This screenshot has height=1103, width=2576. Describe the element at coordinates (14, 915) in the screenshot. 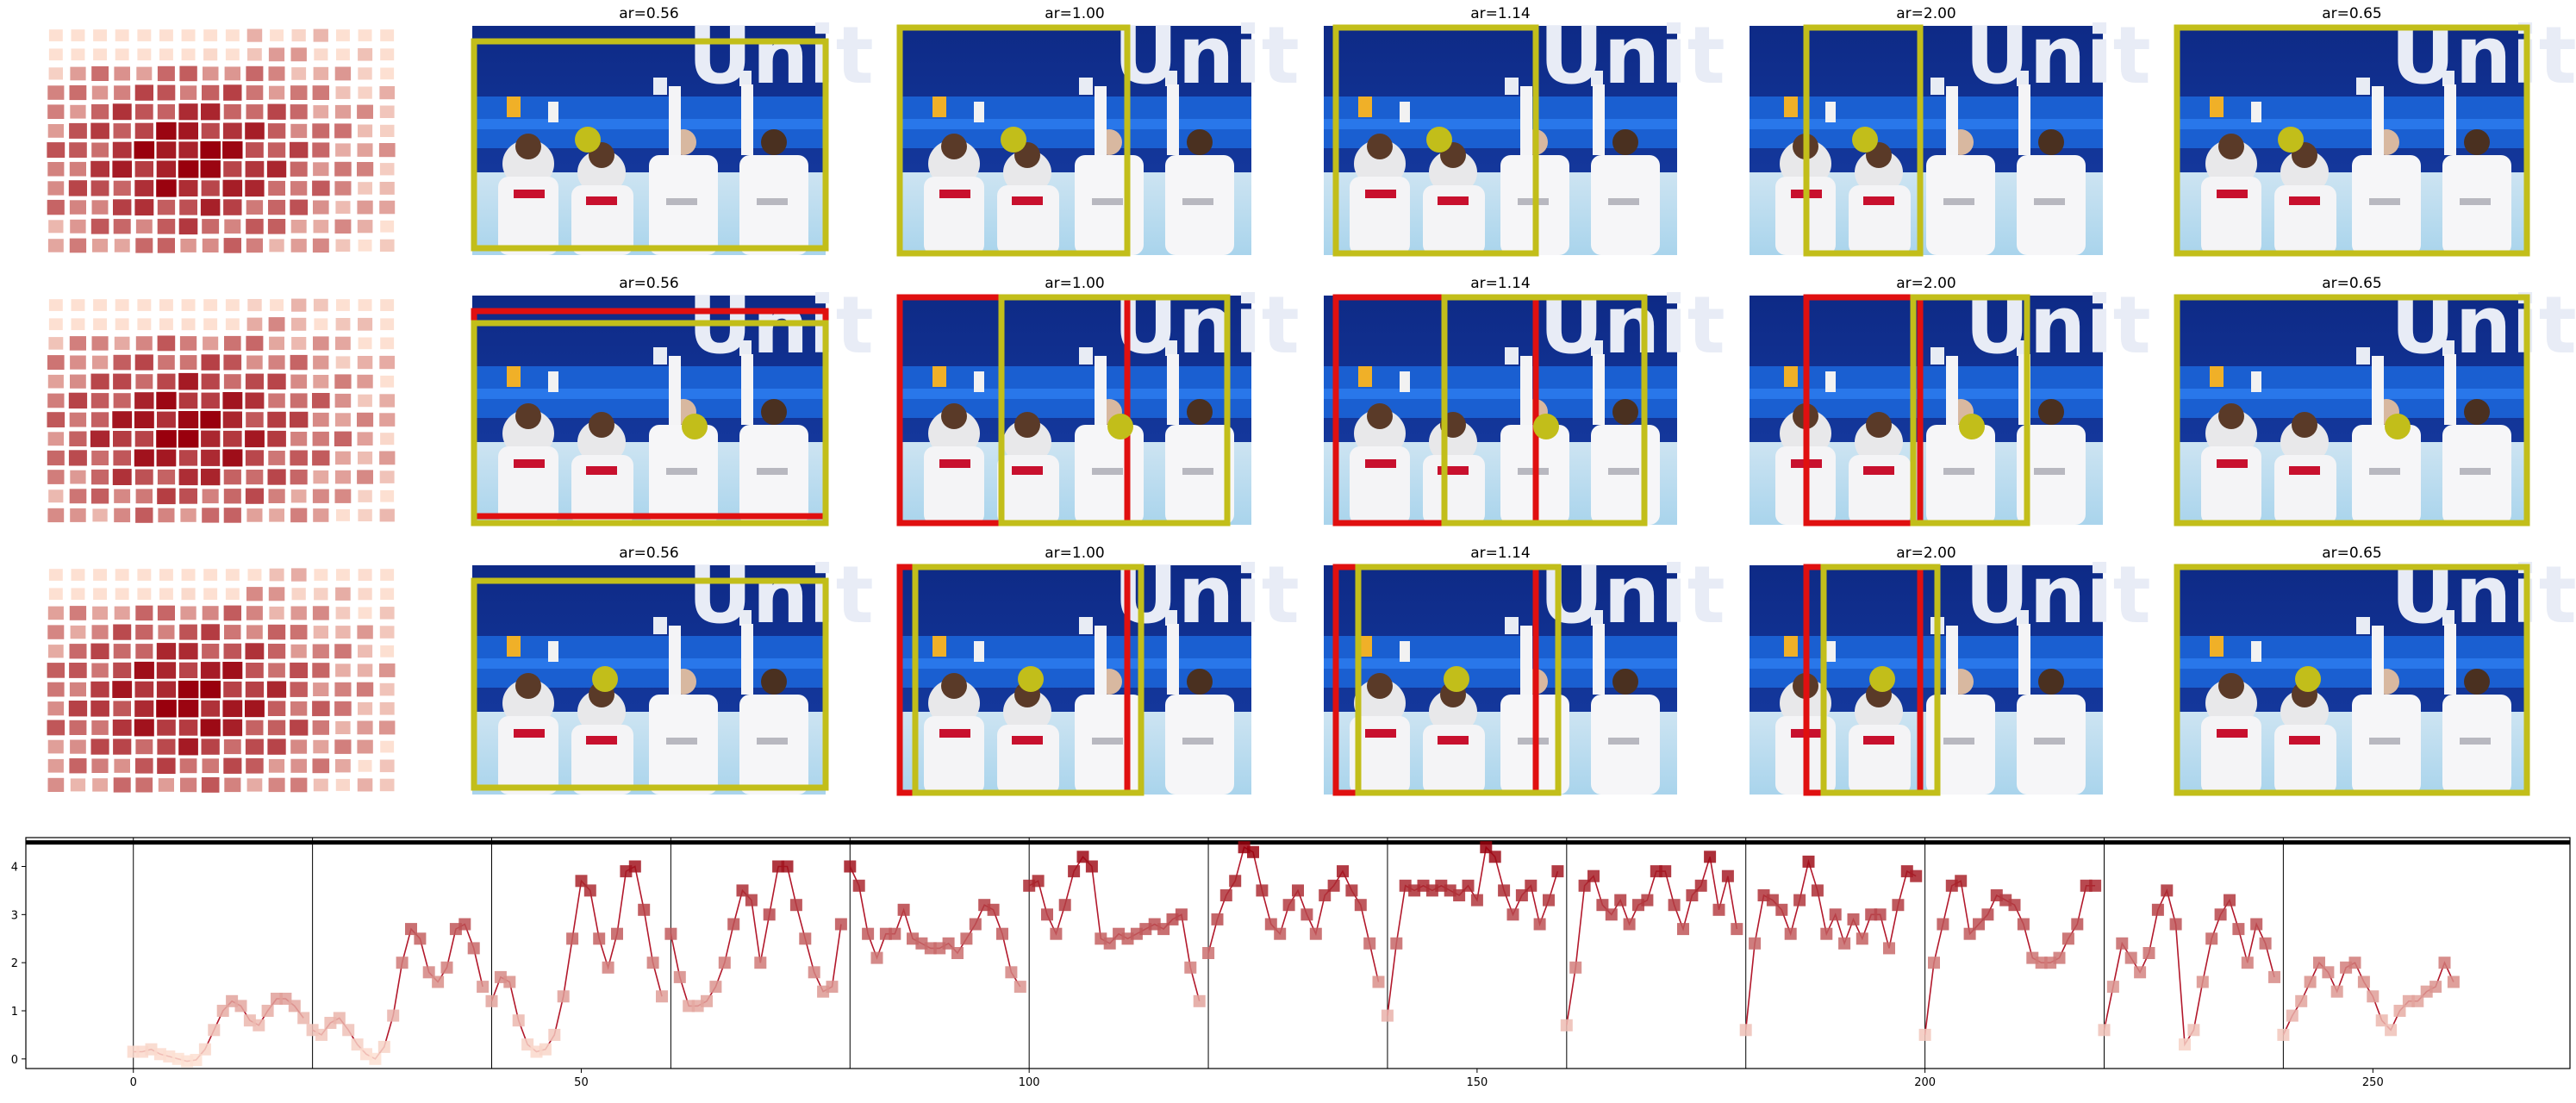

I see `y-tick-label: 3` at that location.